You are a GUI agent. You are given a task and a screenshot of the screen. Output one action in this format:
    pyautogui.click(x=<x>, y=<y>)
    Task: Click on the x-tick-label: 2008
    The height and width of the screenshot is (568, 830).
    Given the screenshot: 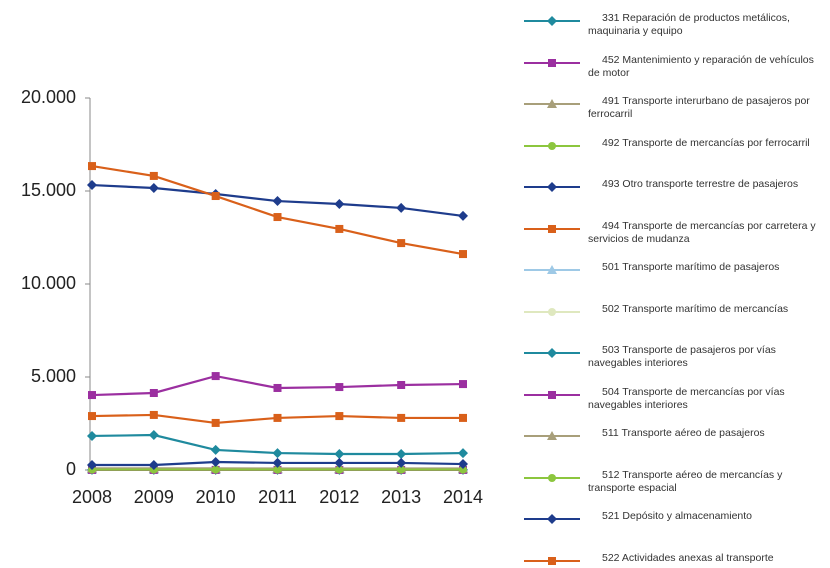 What is the action you would take?
    pyautogui.click(x=92, y=497)
    